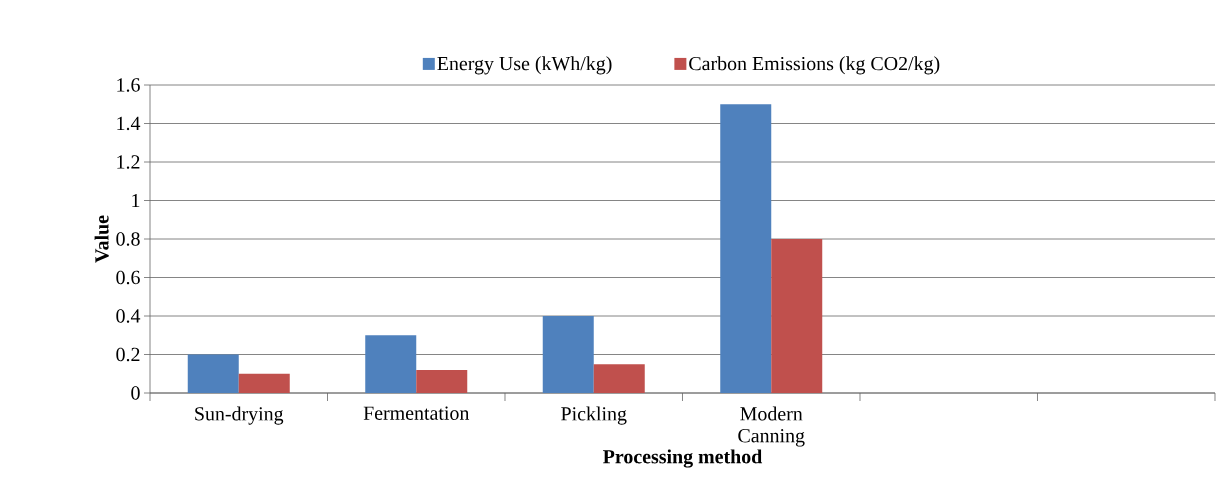 This screenshot has height=500, width=1224. Describe the element at coordinates (239, 415) in the screenshot. I see `x-tick-label: Sun-drying` at that location.